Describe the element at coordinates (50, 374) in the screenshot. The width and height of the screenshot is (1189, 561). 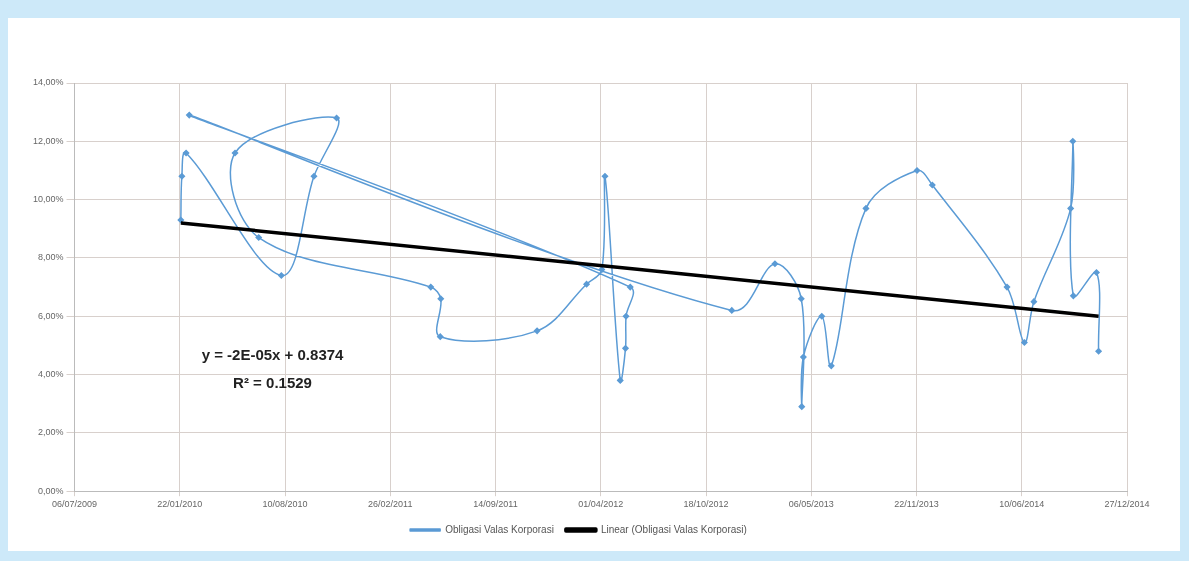
I see `y-tick-label: 4,00%` at that location.